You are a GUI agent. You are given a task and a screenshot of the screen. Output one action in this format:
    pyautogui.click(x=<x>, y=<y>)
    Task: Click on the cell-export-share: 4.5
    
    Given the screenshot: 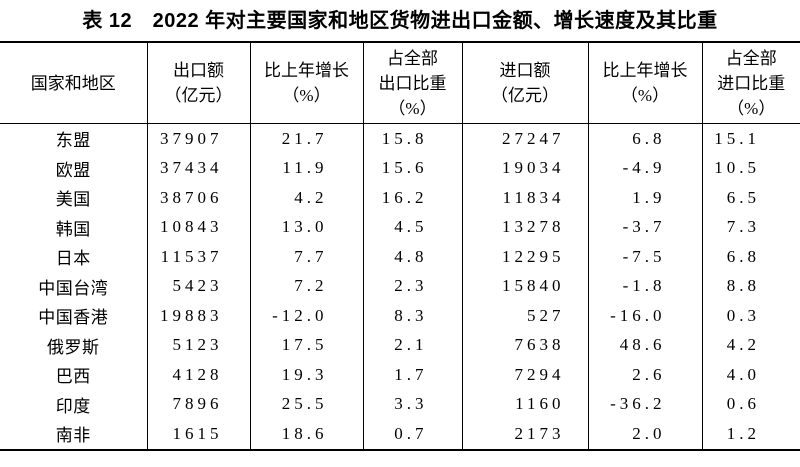 What is the action you would take?
    pyautogui.click(x=413, y=227)
    